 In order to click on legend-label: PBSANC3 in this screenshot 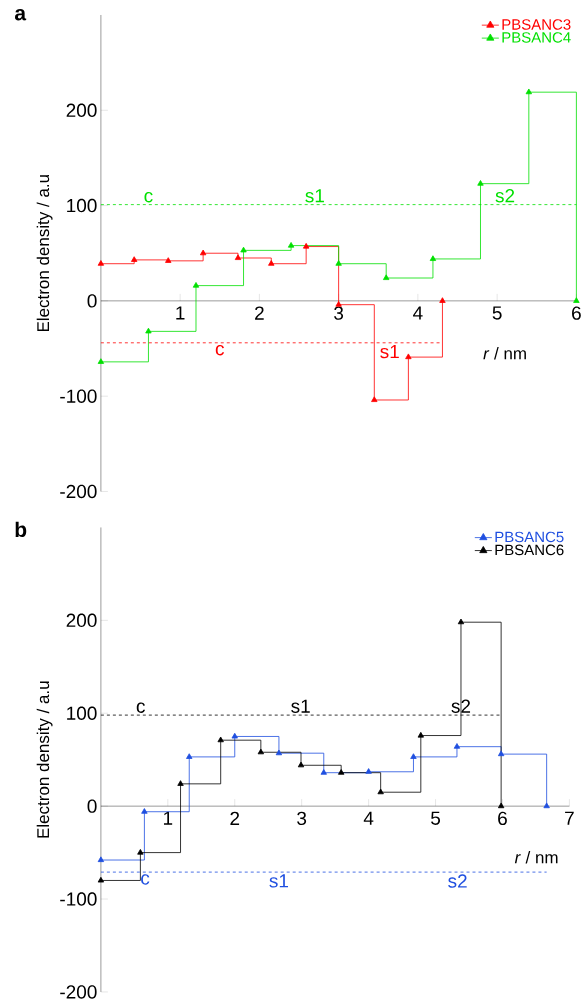, I will do `click(536, 24)`.